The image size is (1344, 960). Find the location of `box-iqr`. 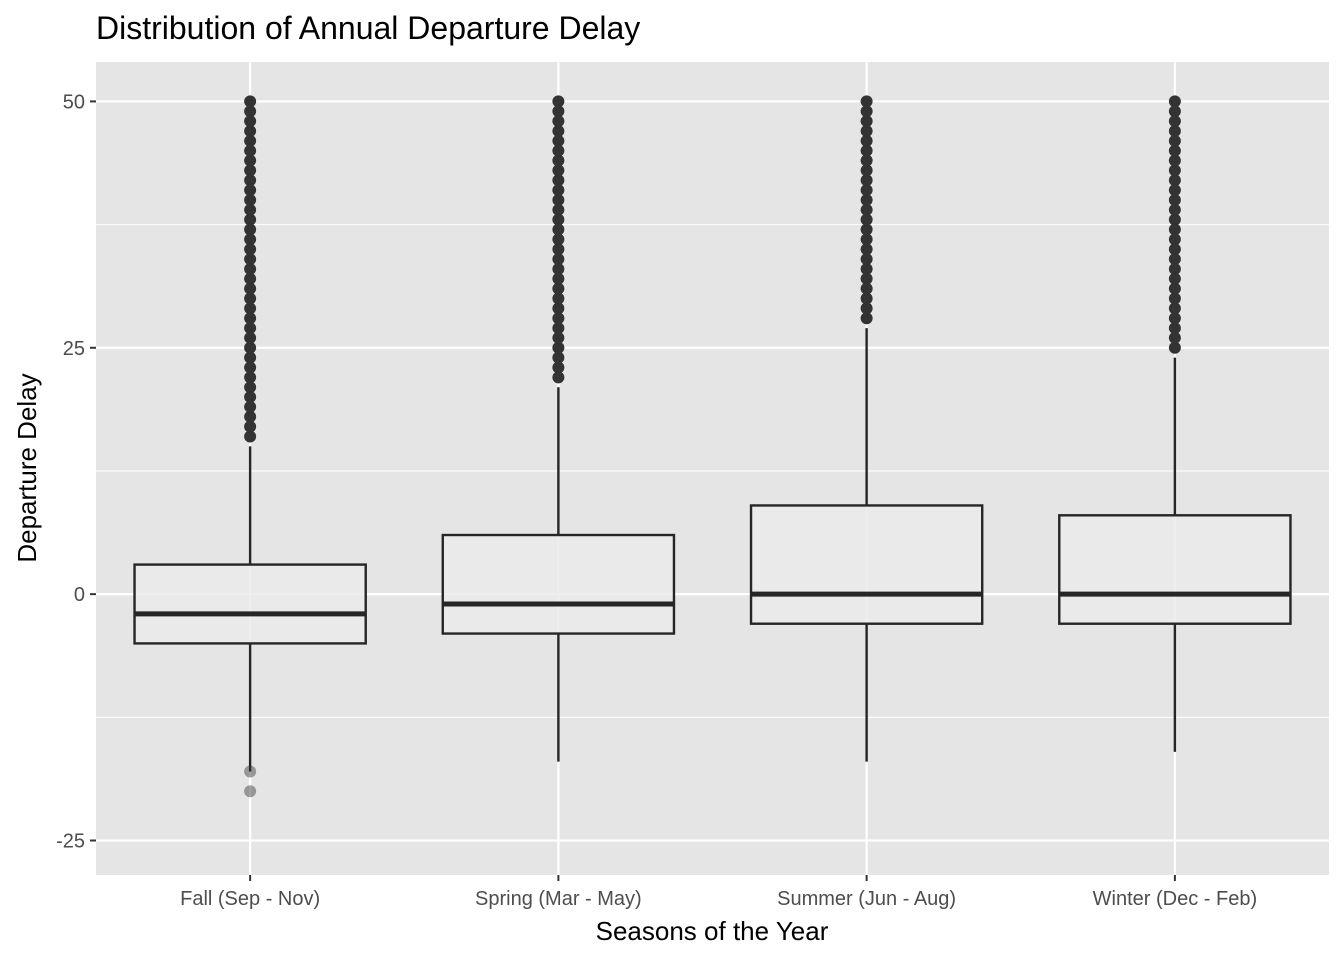

box-iqr is located at coordinates (558, 584).